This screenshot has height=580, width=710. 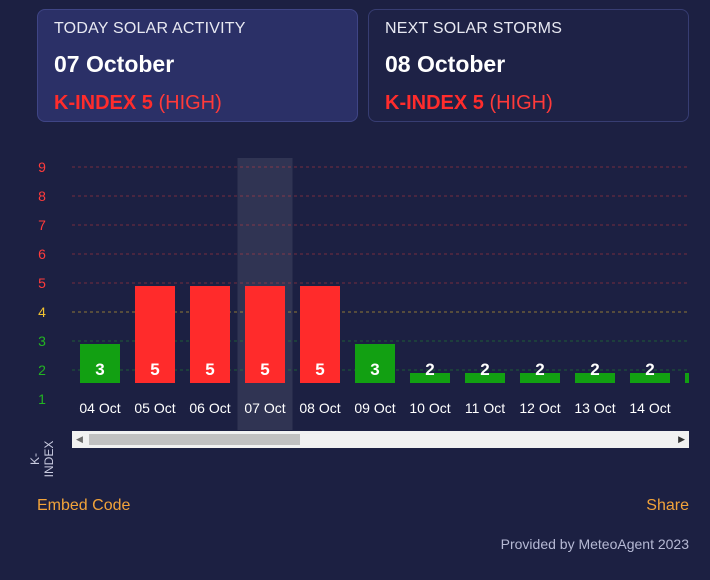 I want to click on y-tick-label: 8, so click(x=42, y=196).